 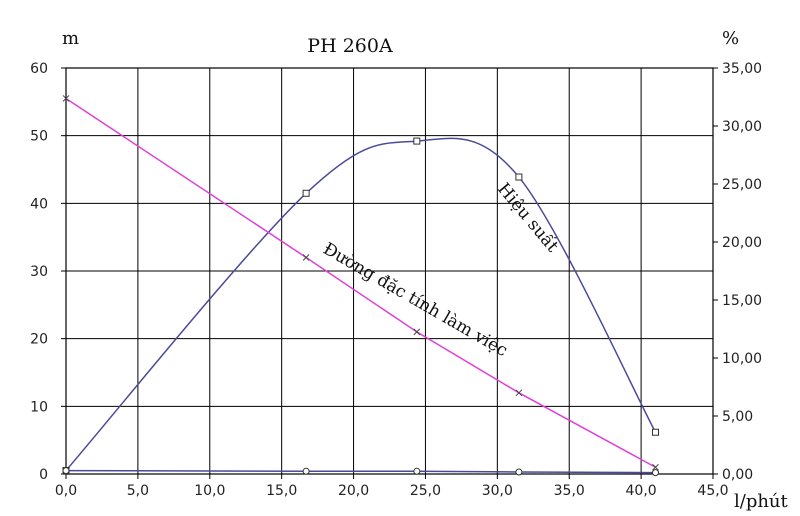 What do you see at coordinates (281, 491) in the screenshot?
I see `x-tick-label: 15,0` at bounding box center [281, 491].